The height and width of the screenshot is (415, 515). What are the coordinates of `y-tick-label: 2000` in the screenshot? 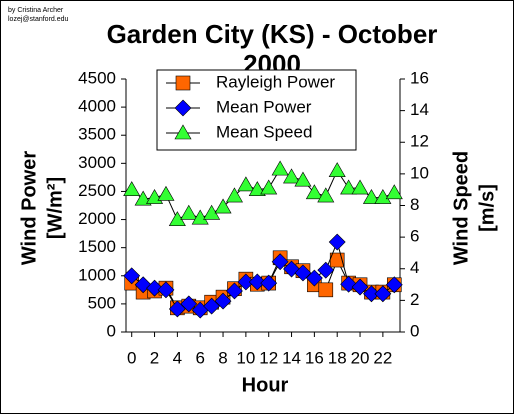 It's located at (97, 218).